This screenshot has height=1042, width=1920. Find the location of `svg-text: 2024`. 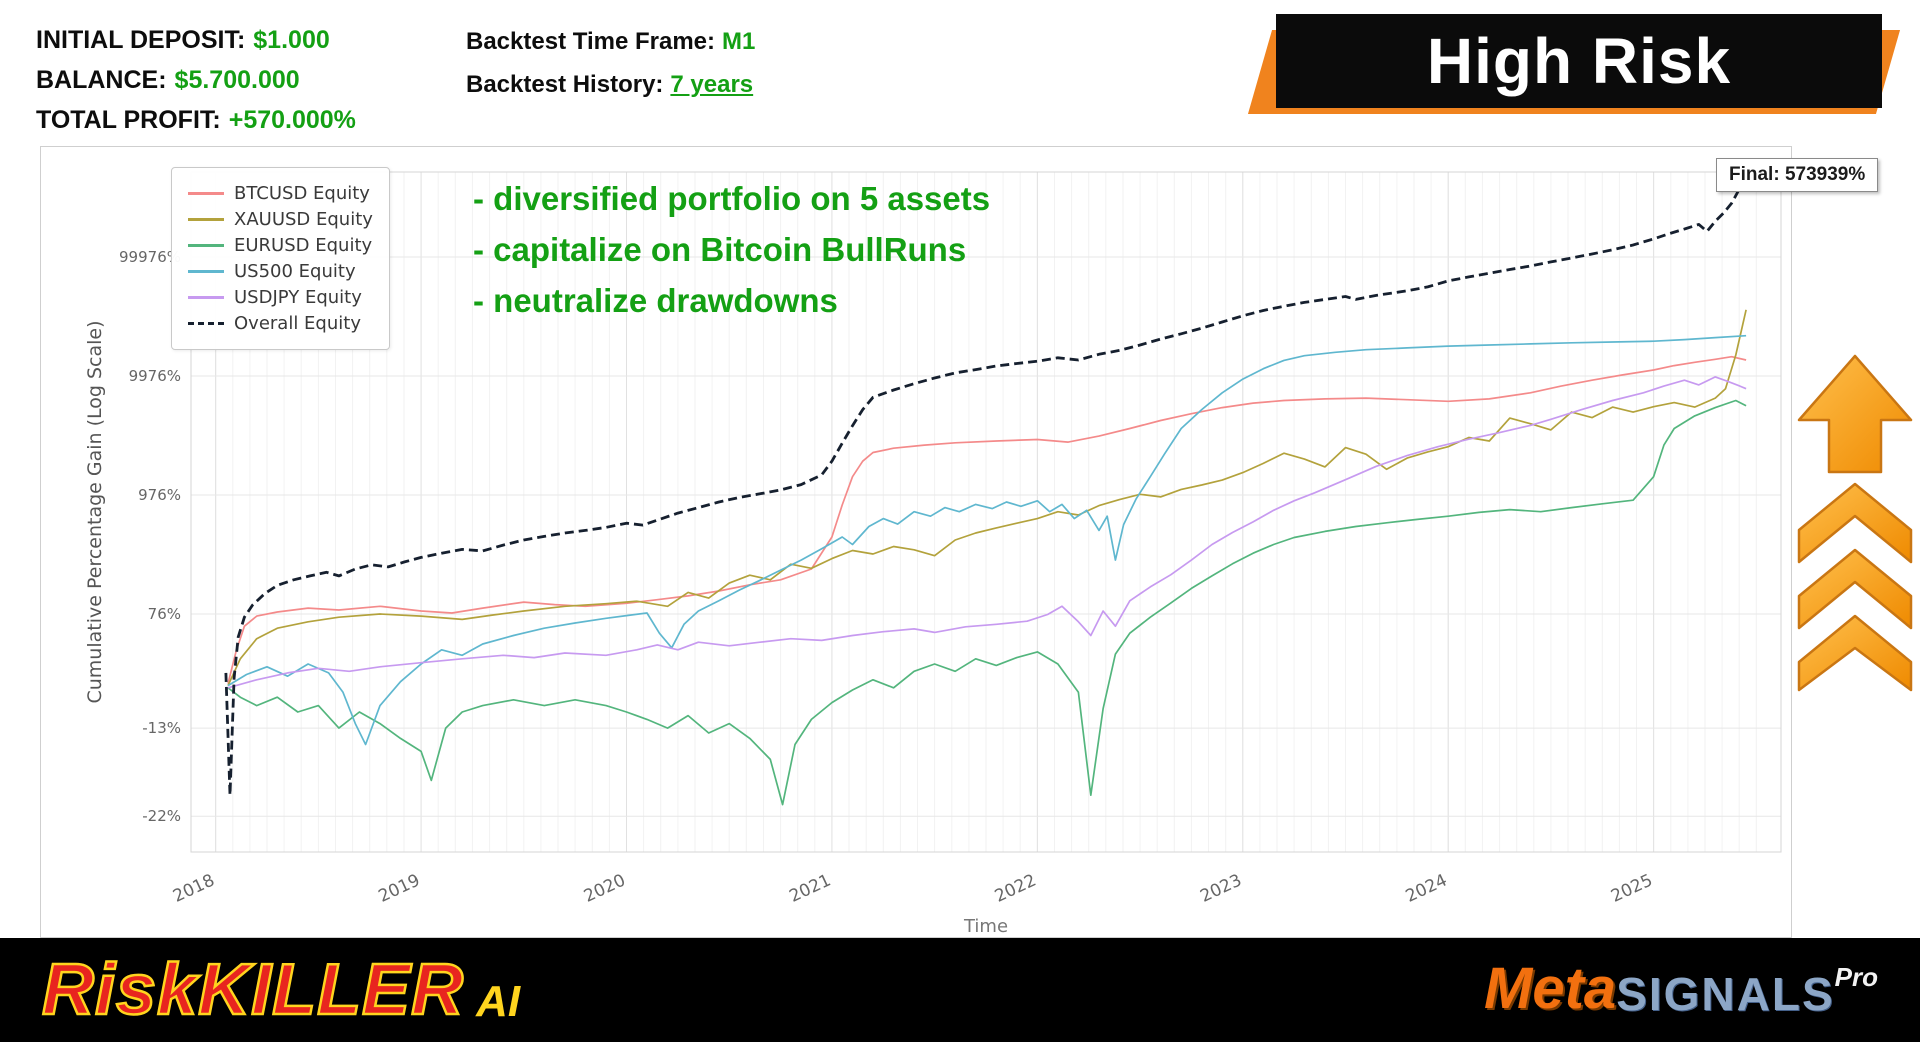

svg-text: 2024 is located at coordinates (1427, 888).